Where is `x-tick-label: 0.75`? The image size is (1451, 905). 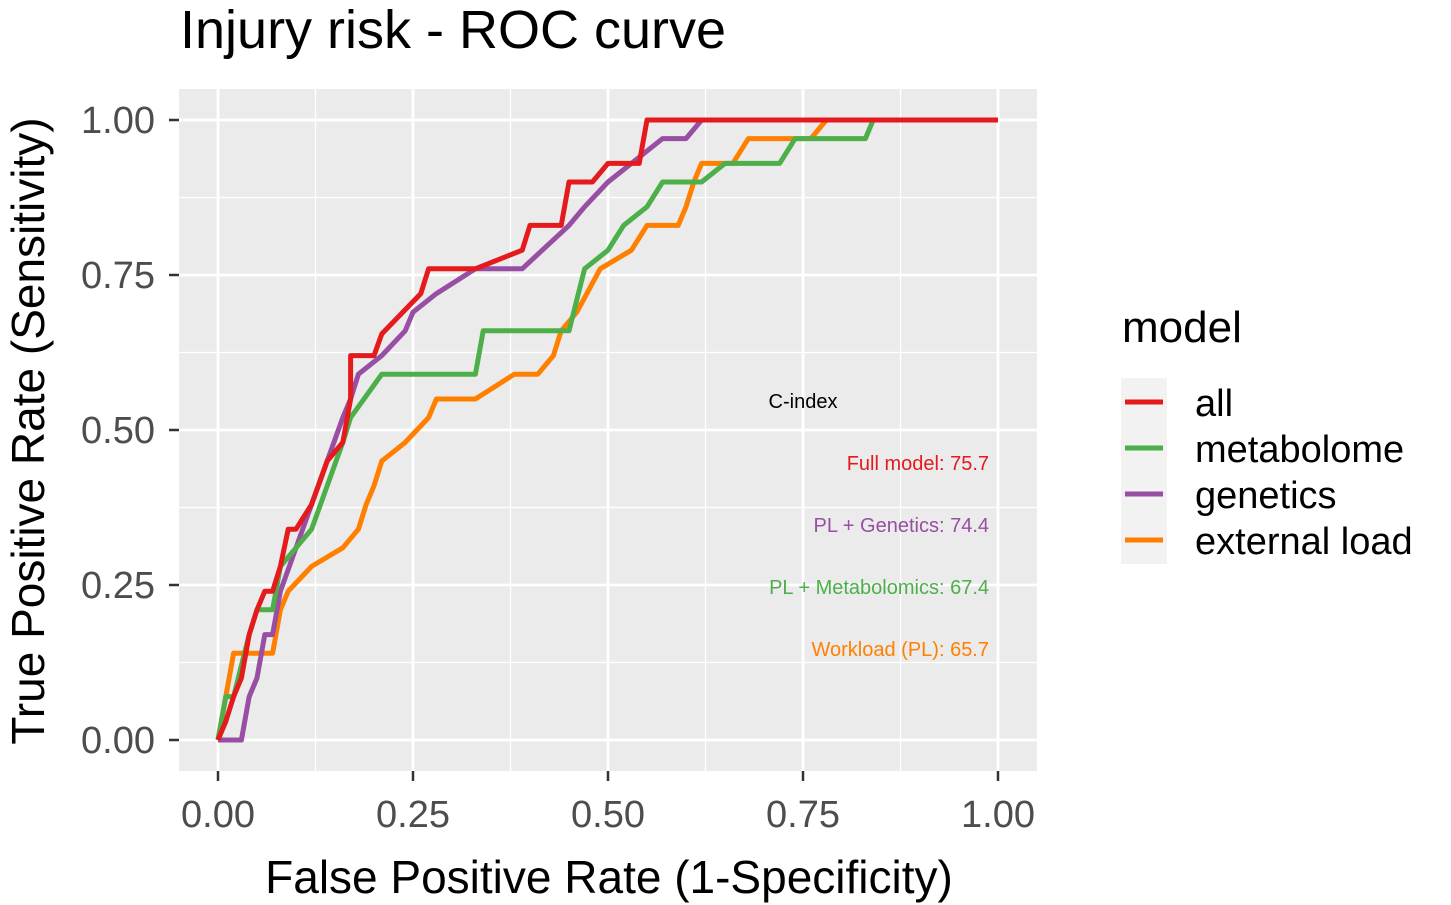
x-tick-label: 0.75 is located at coordinates (803, 815).